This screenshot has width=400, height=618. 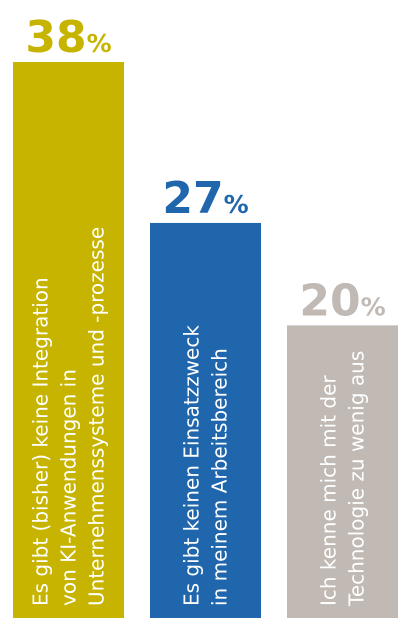 What do you see at coordinates (69, 487) in the screenshot?
I see `category-label-line: von KI-Anwendungen in` at bounding box center [69, 487].